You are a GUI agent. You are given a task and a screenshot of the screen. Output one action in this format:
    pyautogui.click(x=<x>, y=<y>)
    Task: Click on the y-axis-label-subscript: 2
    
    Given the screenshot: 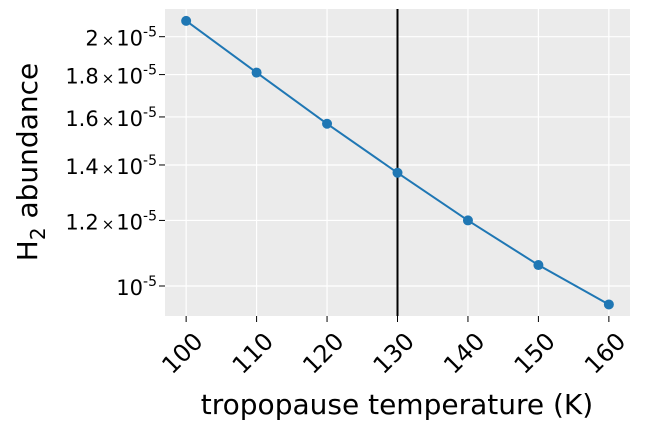 What is the action you would take?
    pyautogui.click(x=38, y=233)
    